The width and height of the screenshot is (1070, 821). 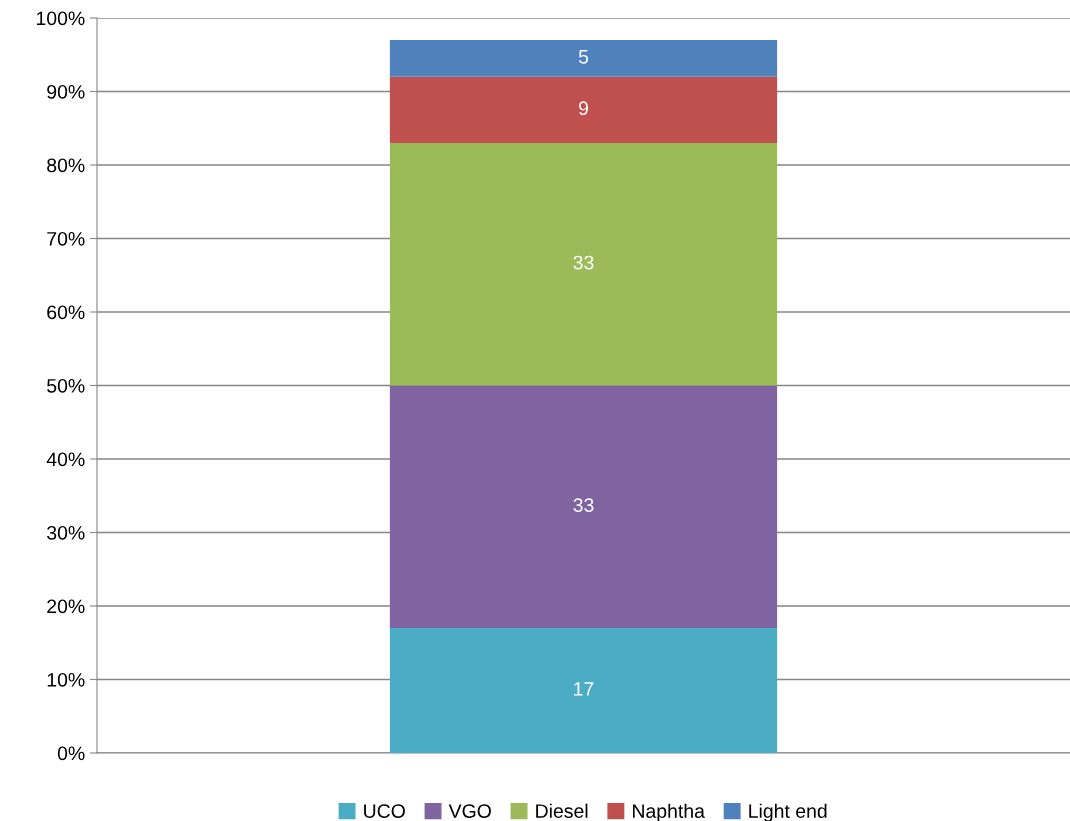 I want to click on legend-label: Diesel, so click(x=562, y=810).